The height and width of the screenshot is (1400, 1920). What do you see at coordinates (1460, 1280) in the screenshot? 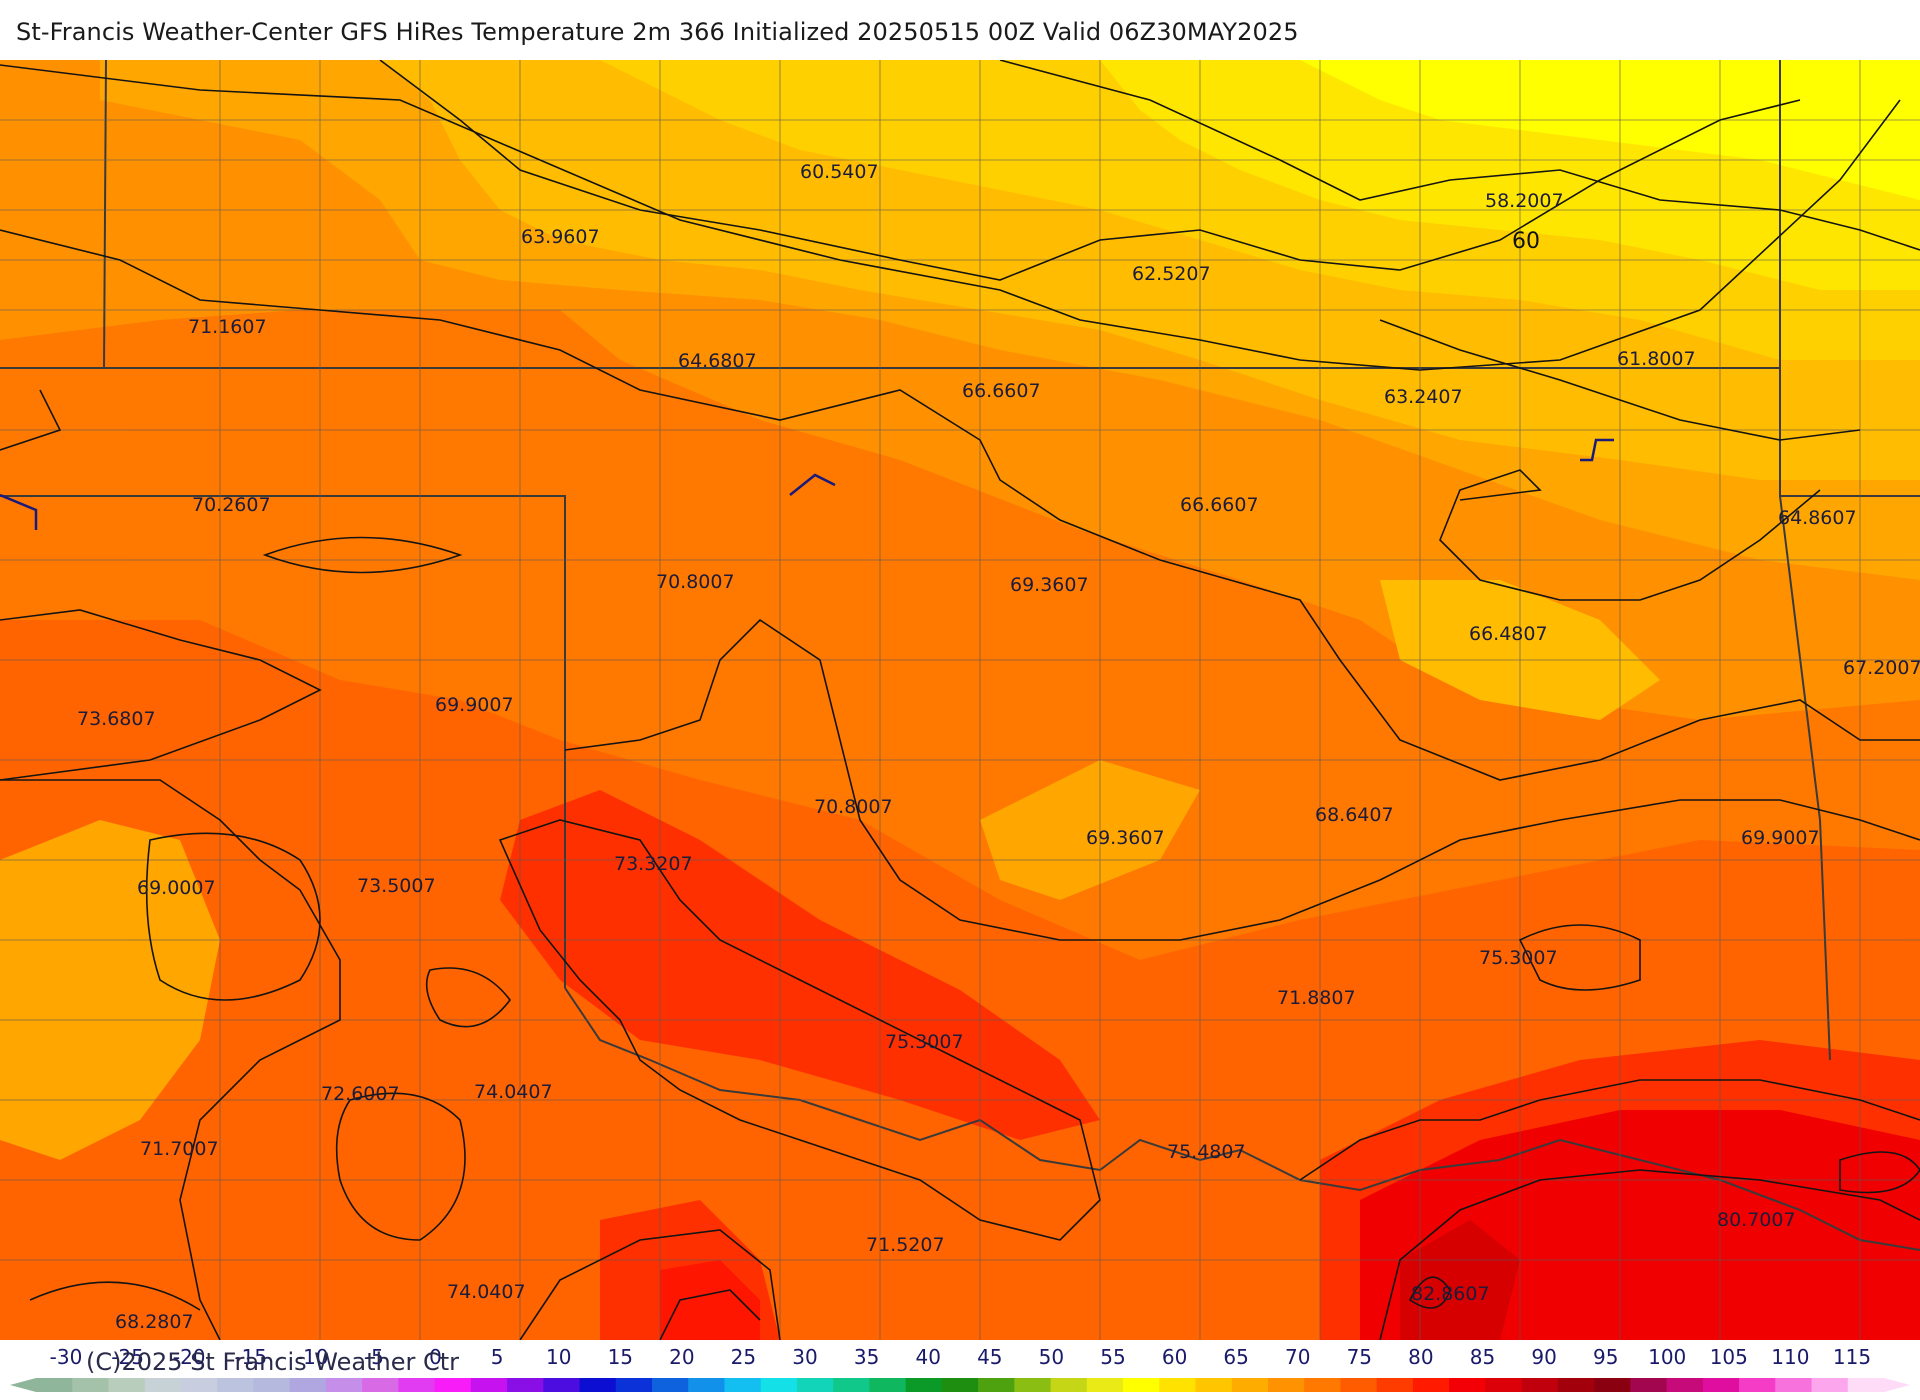
I see `temperature-patch-southeast-peak` at bounding box center [1460, 1280].